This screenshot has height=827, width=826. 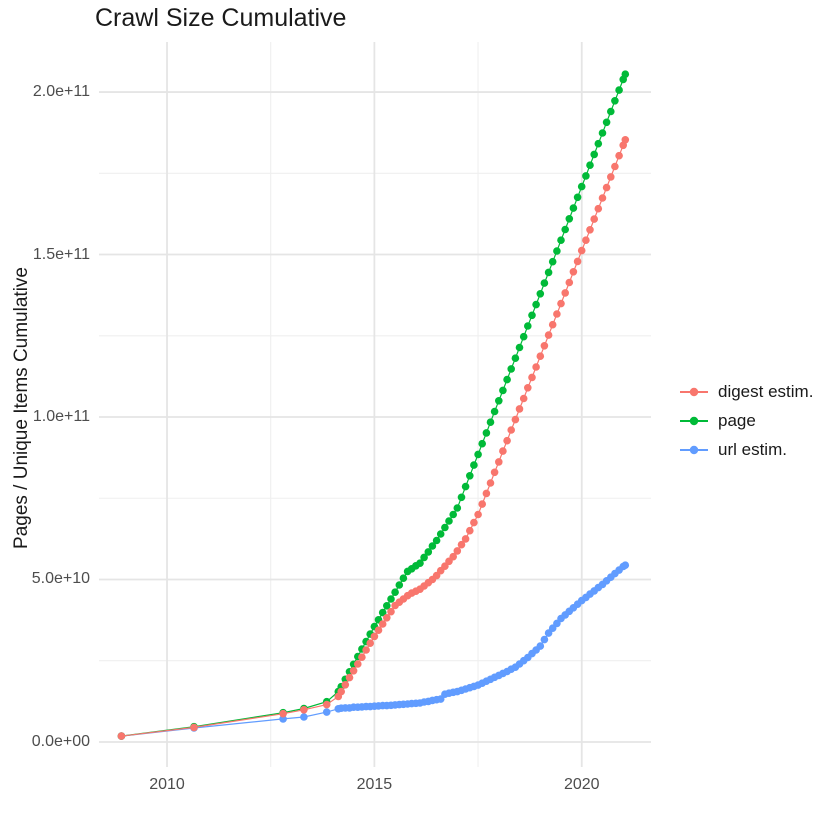 I want to click on legend-item-page: page, so click(x=746, y=421).